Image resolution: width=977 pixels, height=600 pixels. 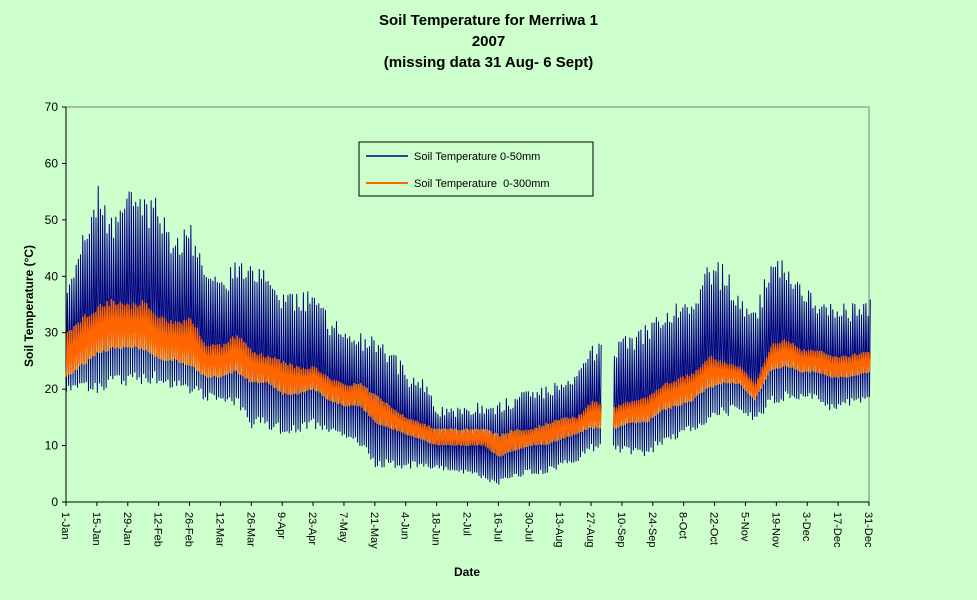 I want to click on legend-box, so click(x=476, y=169).